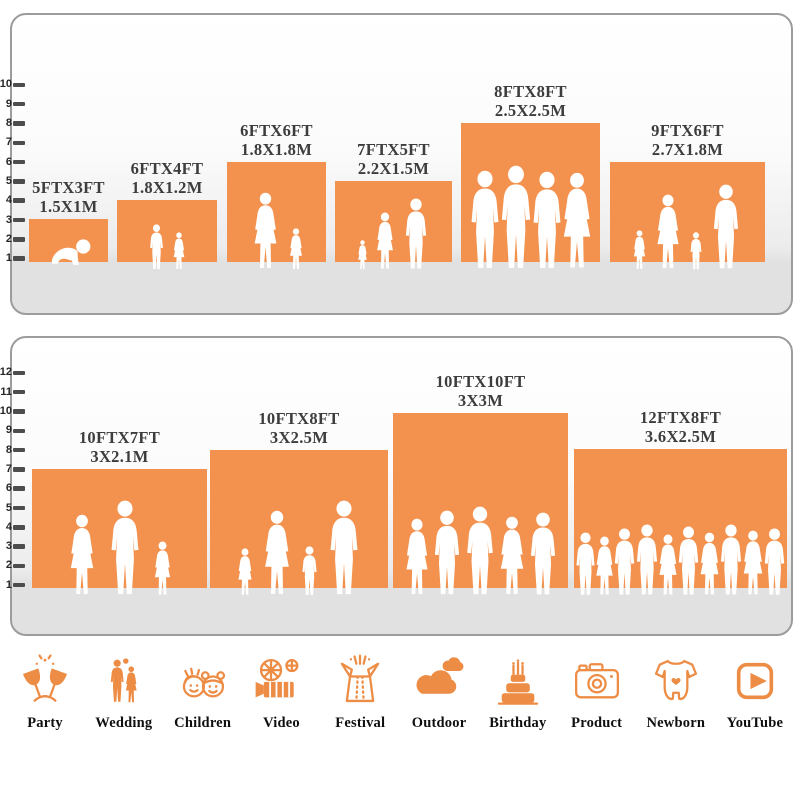 This screenshot has height=800, width=800. Describe the element at coordinates (45, 681) in the screenshot. I see `party-icon` at that location.